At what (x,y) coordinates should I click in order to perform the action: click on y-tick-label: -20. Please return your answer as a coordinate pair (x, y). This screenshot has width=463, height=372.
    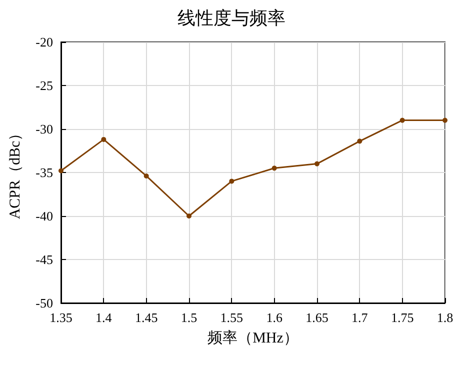
    Looking at the image, I should click on (44, 42).